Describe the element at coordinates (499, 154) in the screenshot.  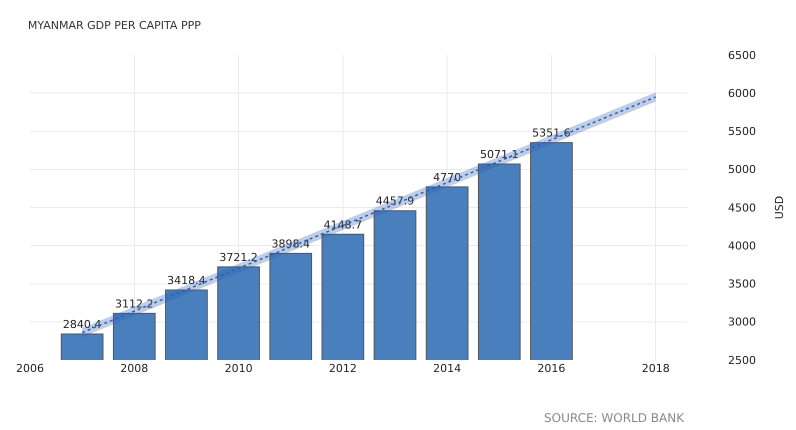
I see `data-label: 5071.1` at that location.